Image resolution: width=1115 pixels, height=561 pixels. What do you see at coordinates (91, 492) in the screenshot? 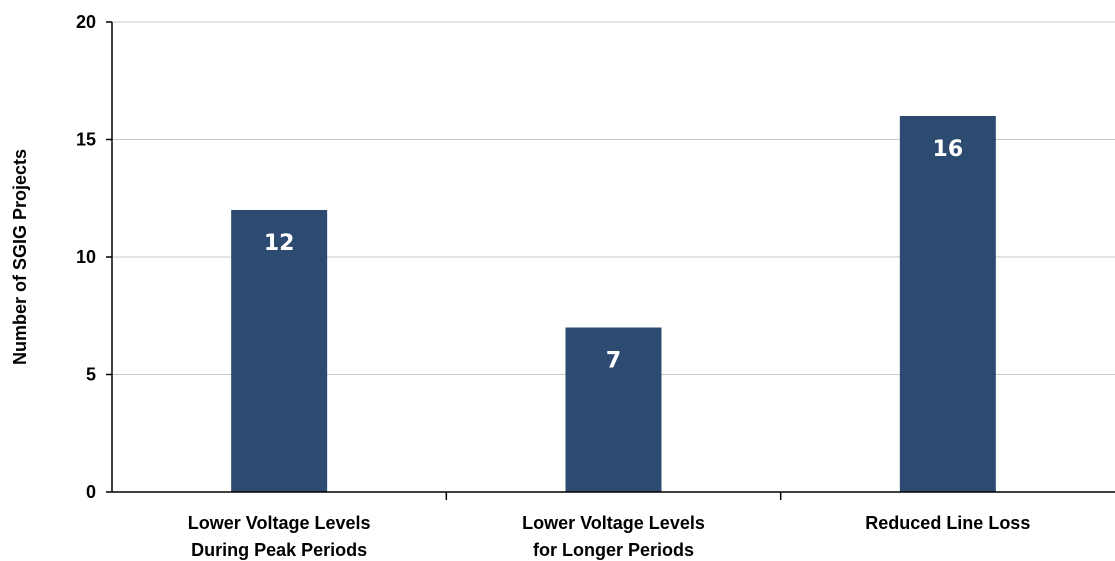
I see `y-tick-label: 0` at bounding box center [91, 492].